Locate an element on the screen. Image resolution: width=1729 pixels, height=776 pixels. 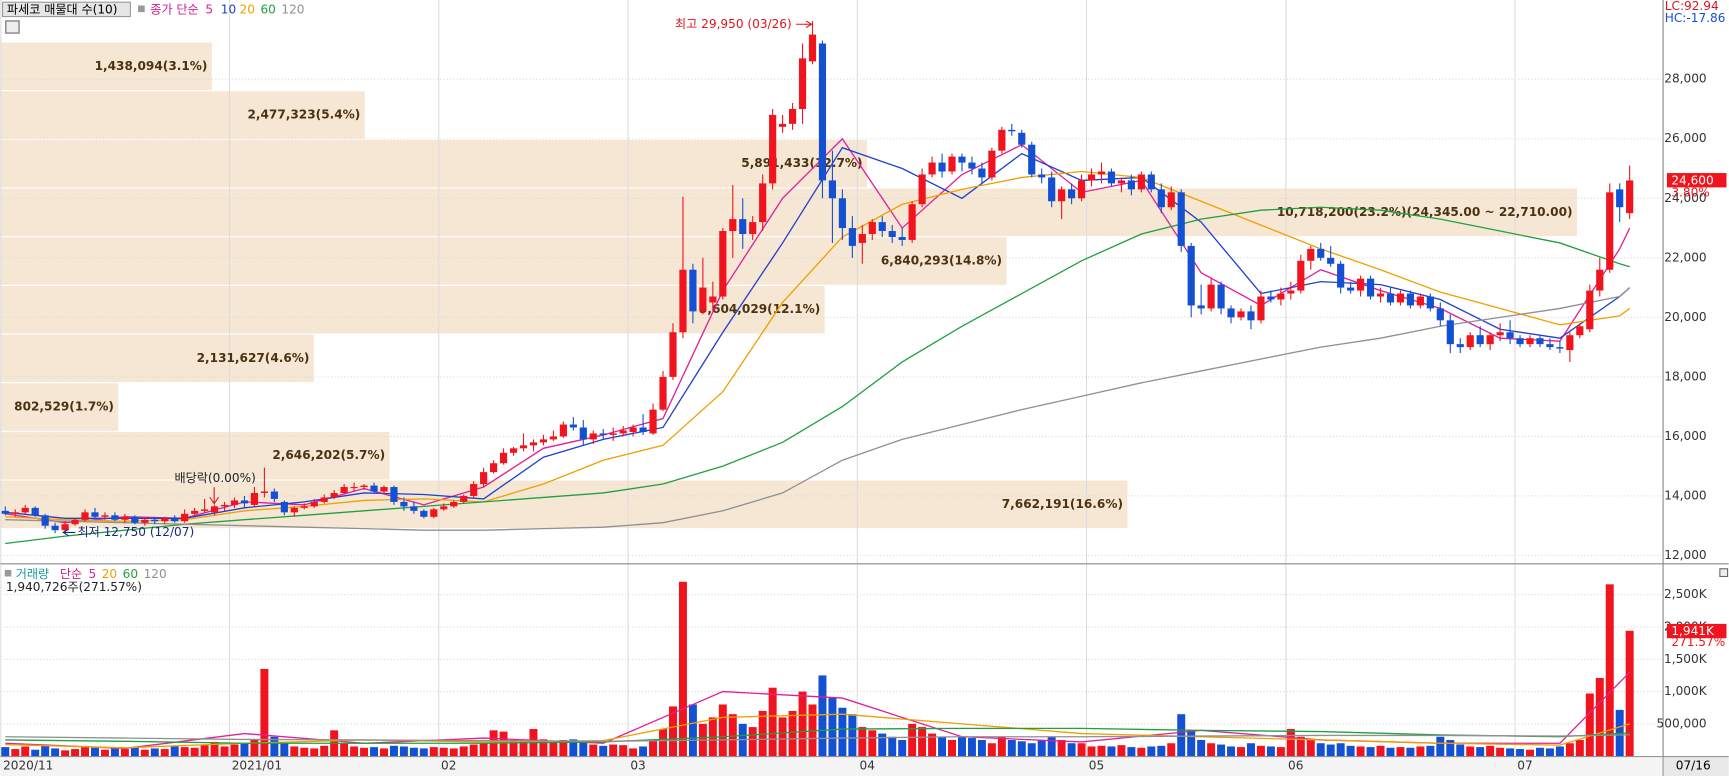
volume-tick-label: 1,000K is located at coordinates (1686, 691).